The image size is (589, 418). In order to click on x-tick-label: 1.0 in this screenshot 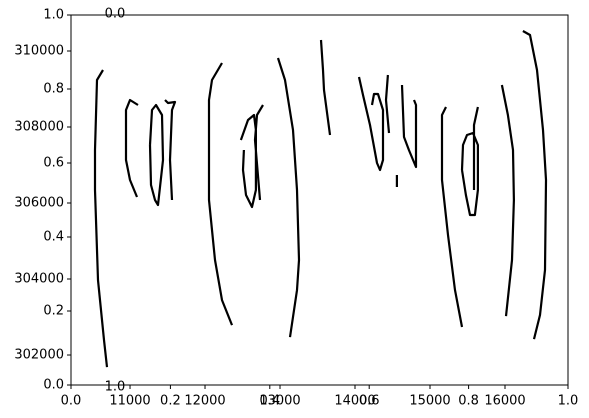, I will do `click(568, 401)`.